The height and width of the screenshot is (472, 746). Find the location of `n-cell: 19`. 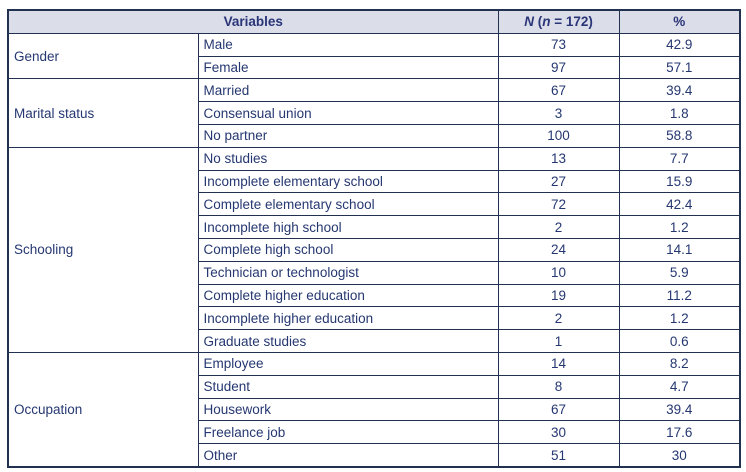

n-cell: 19 is located at coordinates (558, 295).